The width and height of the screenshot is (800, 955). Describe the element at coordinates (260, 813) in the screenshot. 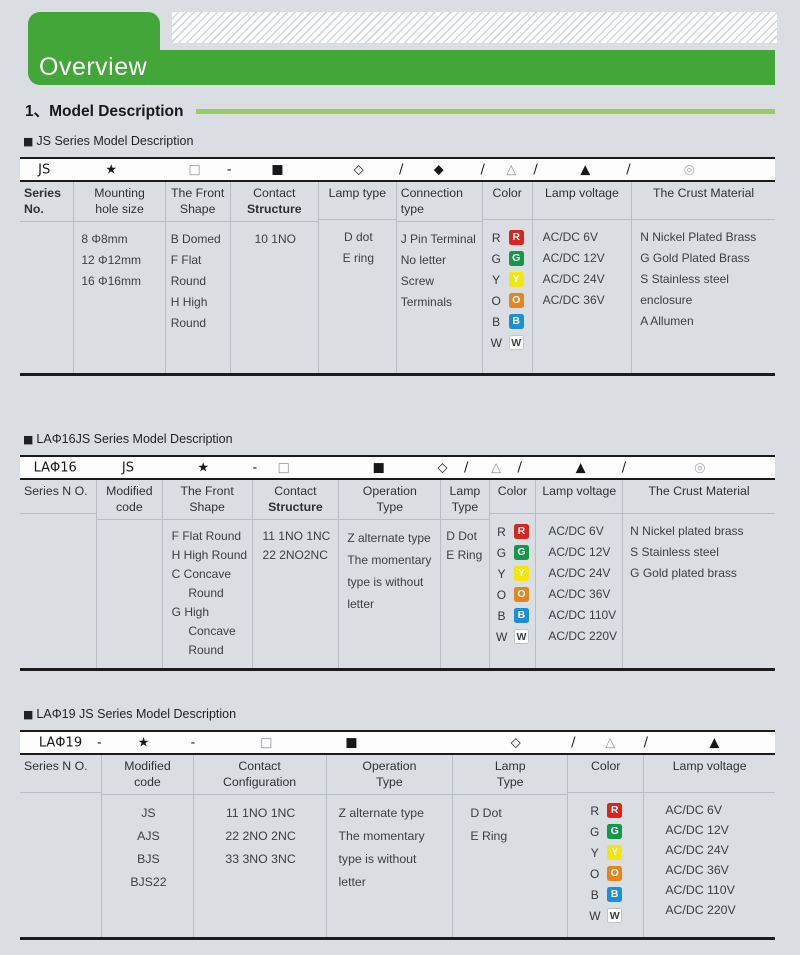

I see `cell-line: 11 1NO 1NC` at that location.